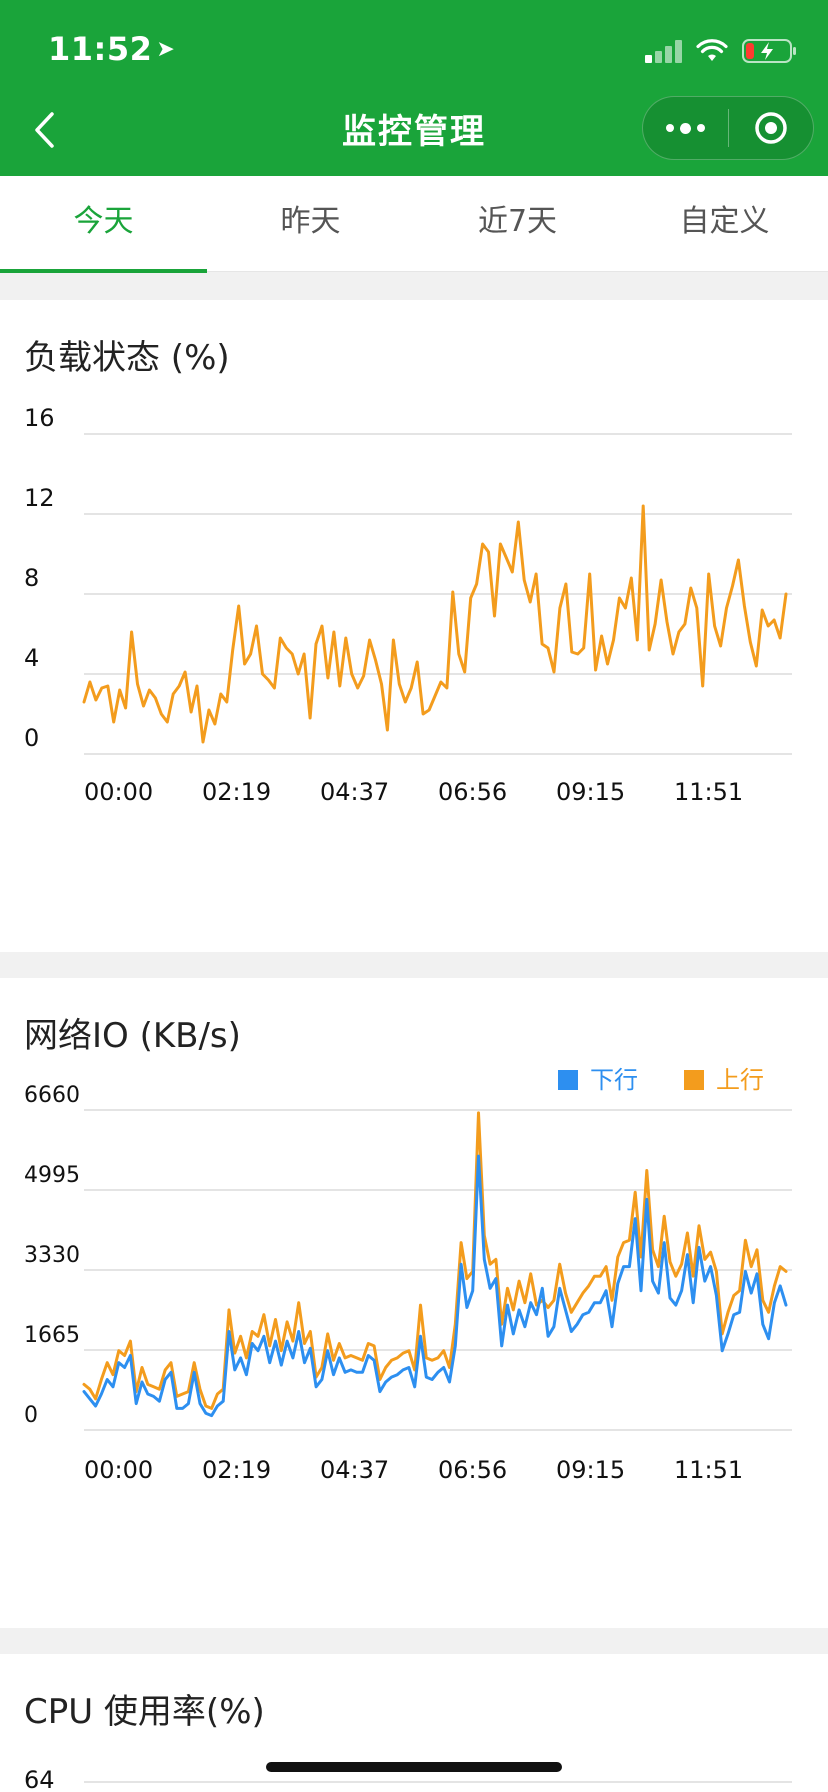 This screenshot has width=828, height=1792. What do you see at coordinates (144, 1712) in the screenshot?
I see `cpu-chart-title: CPU 使用率(%)` at bounding box center [144, 1712].